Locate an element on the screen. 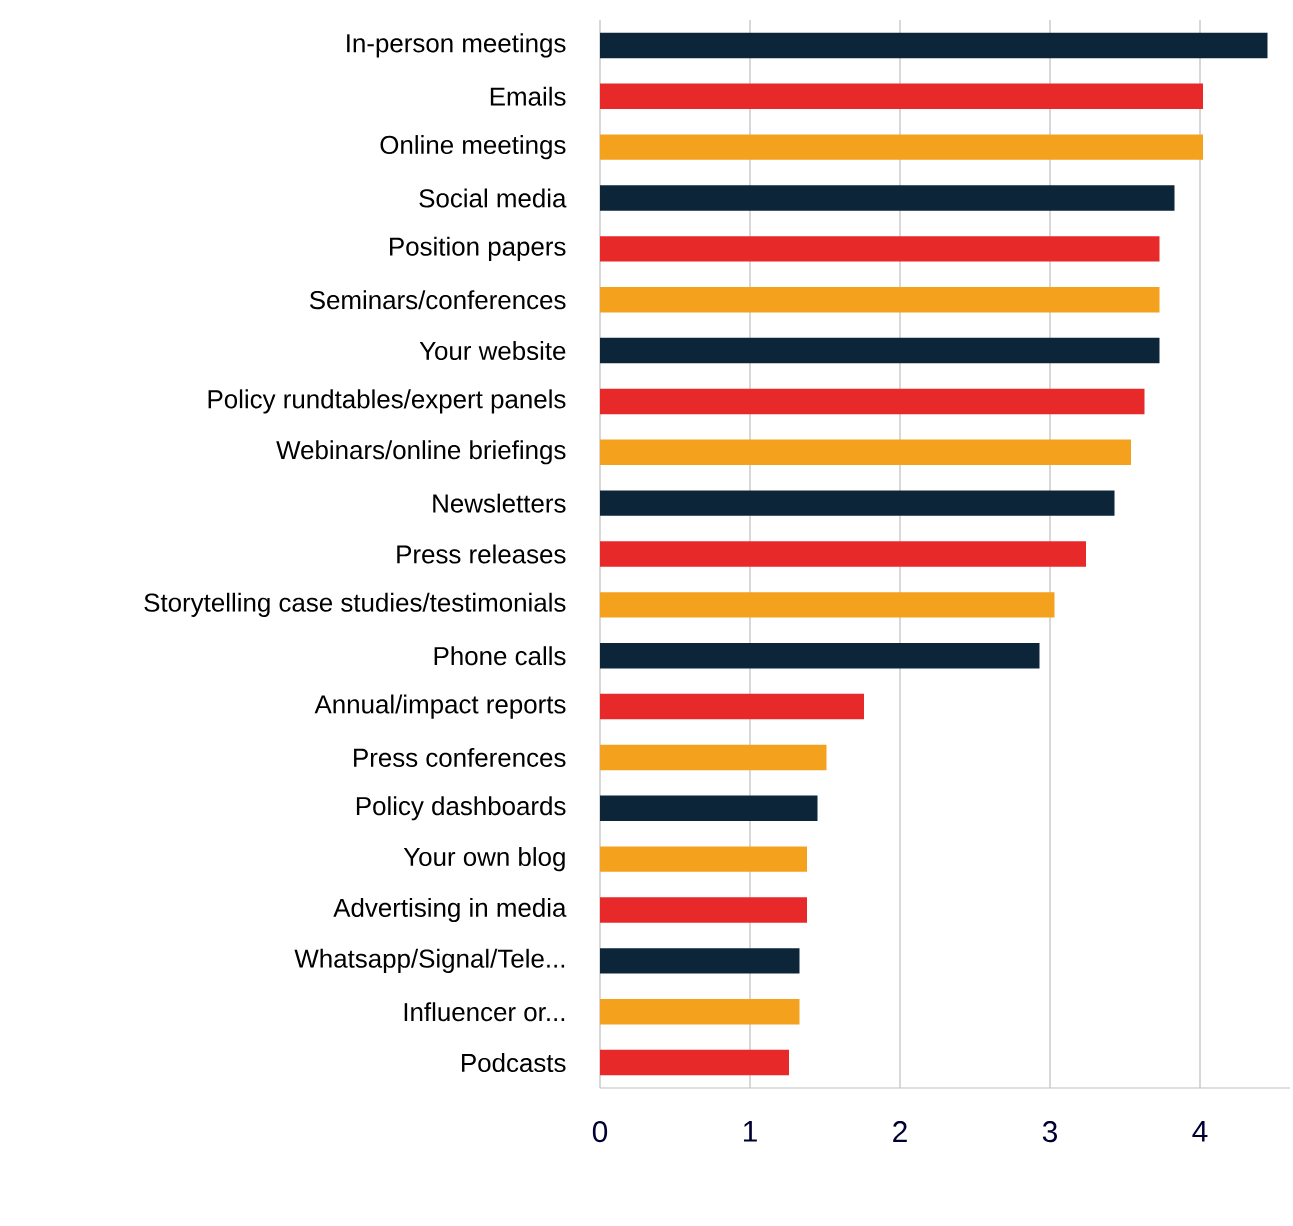 This screenshot has height=1226, width=1293. x-tick-label: 0 is located at coordinates (600, 1132).